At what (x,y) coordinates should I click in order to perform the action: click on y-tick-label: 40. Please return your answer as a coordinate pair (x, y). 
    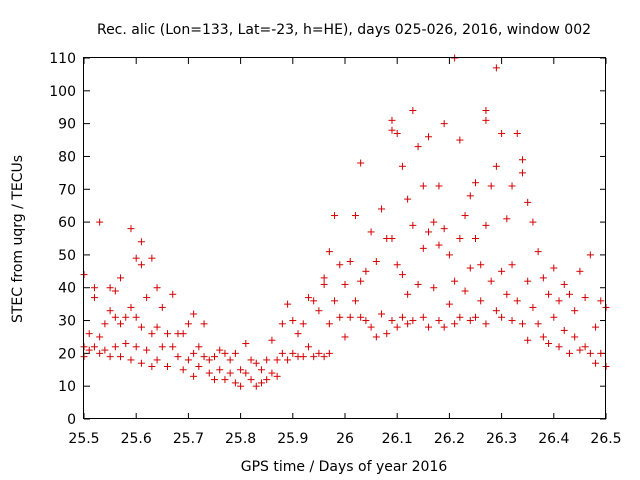
    Looking at the image, I should click on (67, 289).